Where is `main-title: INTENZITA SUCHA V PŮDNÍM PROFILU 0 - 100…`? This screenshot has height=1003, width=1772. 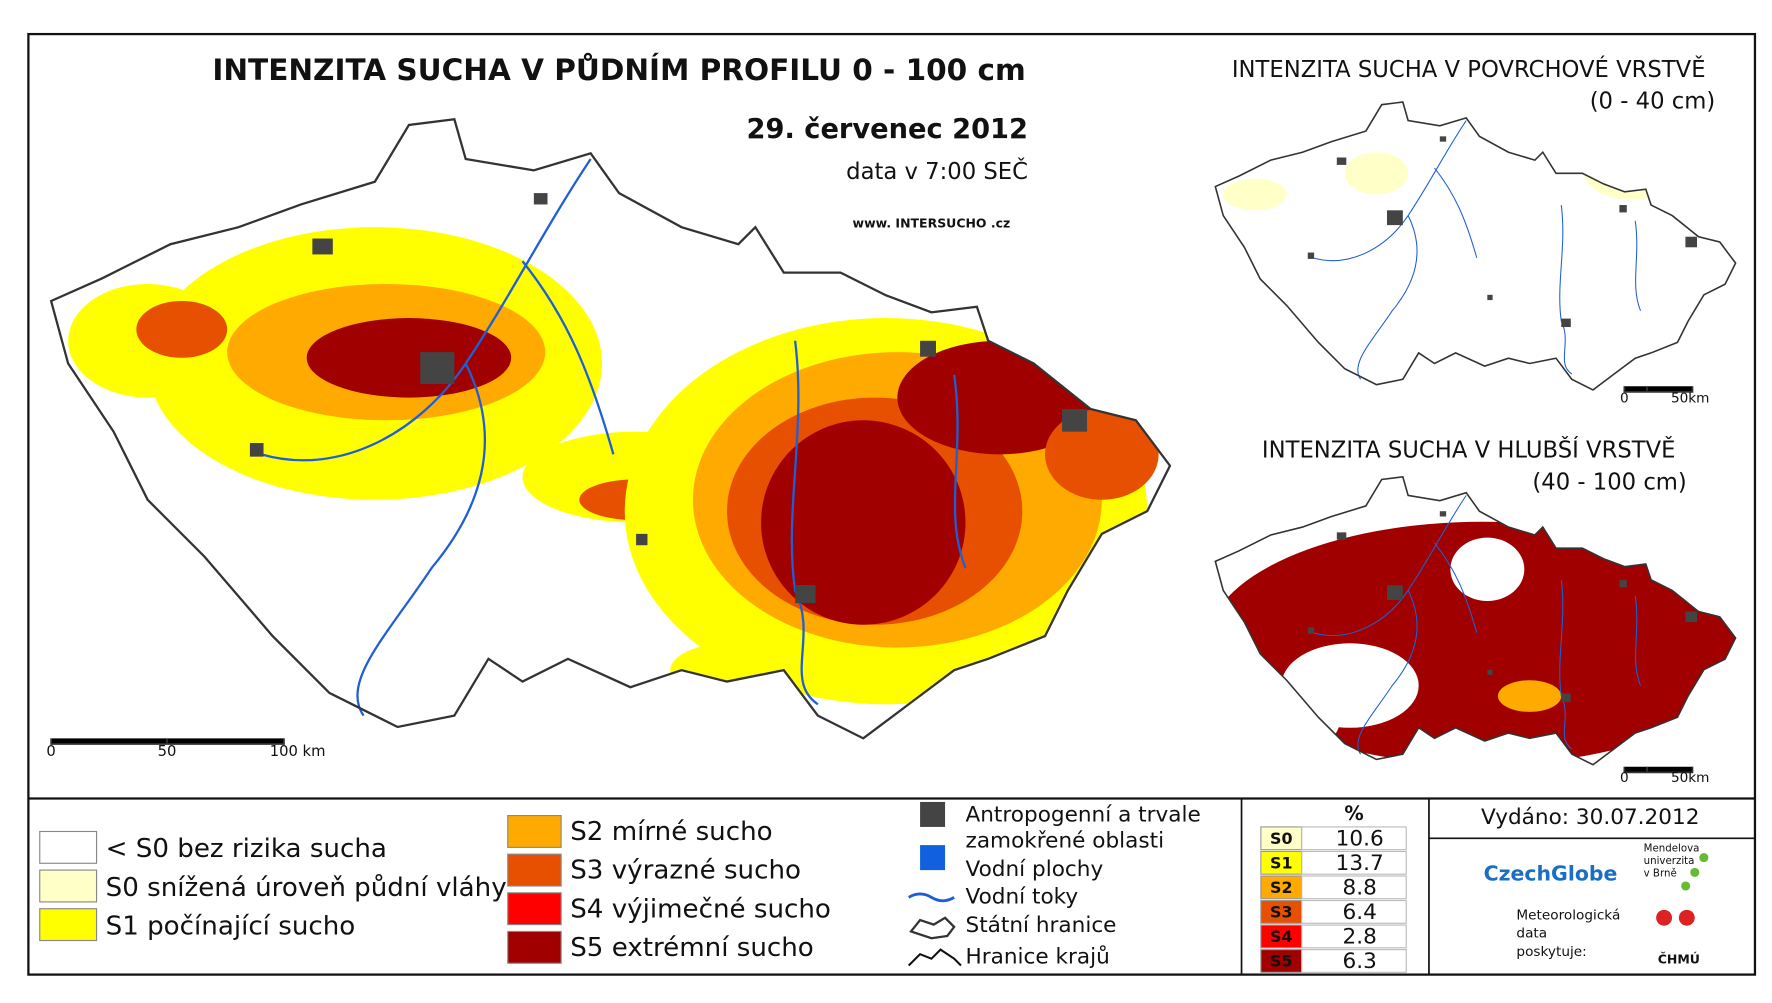 main-title: INTENZITA SUCHA V PŮDNÍM PROFILU 0 - 100… is located at coordinates (618, 69).